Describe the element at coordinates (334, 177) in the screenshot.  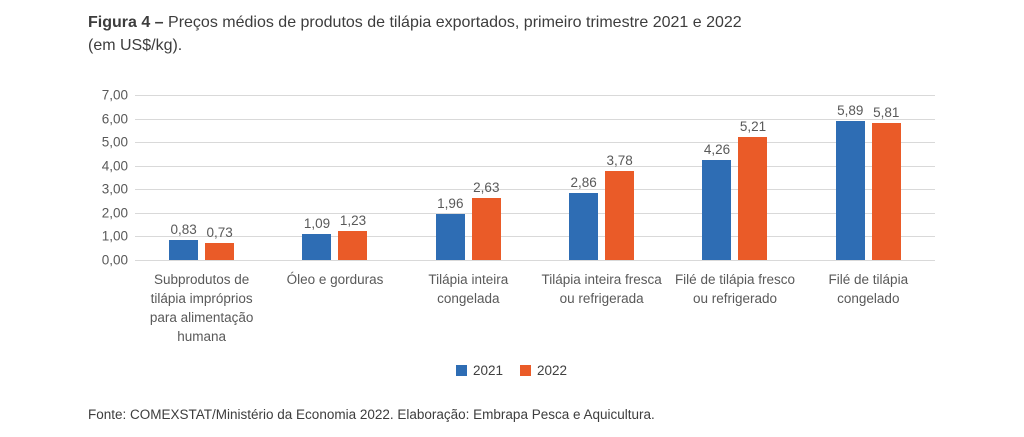
I see `category-group: 1,09 1,23` at that location.